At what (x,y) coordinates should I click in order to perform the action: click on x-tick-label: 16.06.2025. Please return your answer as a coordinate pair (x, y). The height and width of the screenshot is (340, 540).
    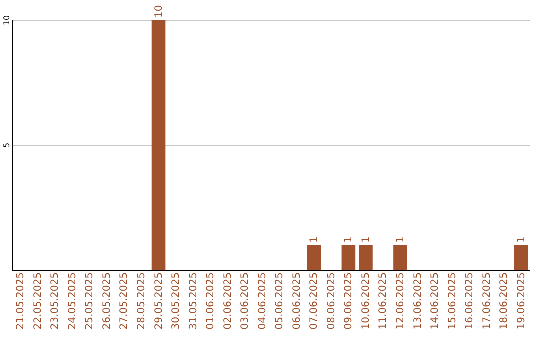
    Looking at the image, I should click on (470, 301).